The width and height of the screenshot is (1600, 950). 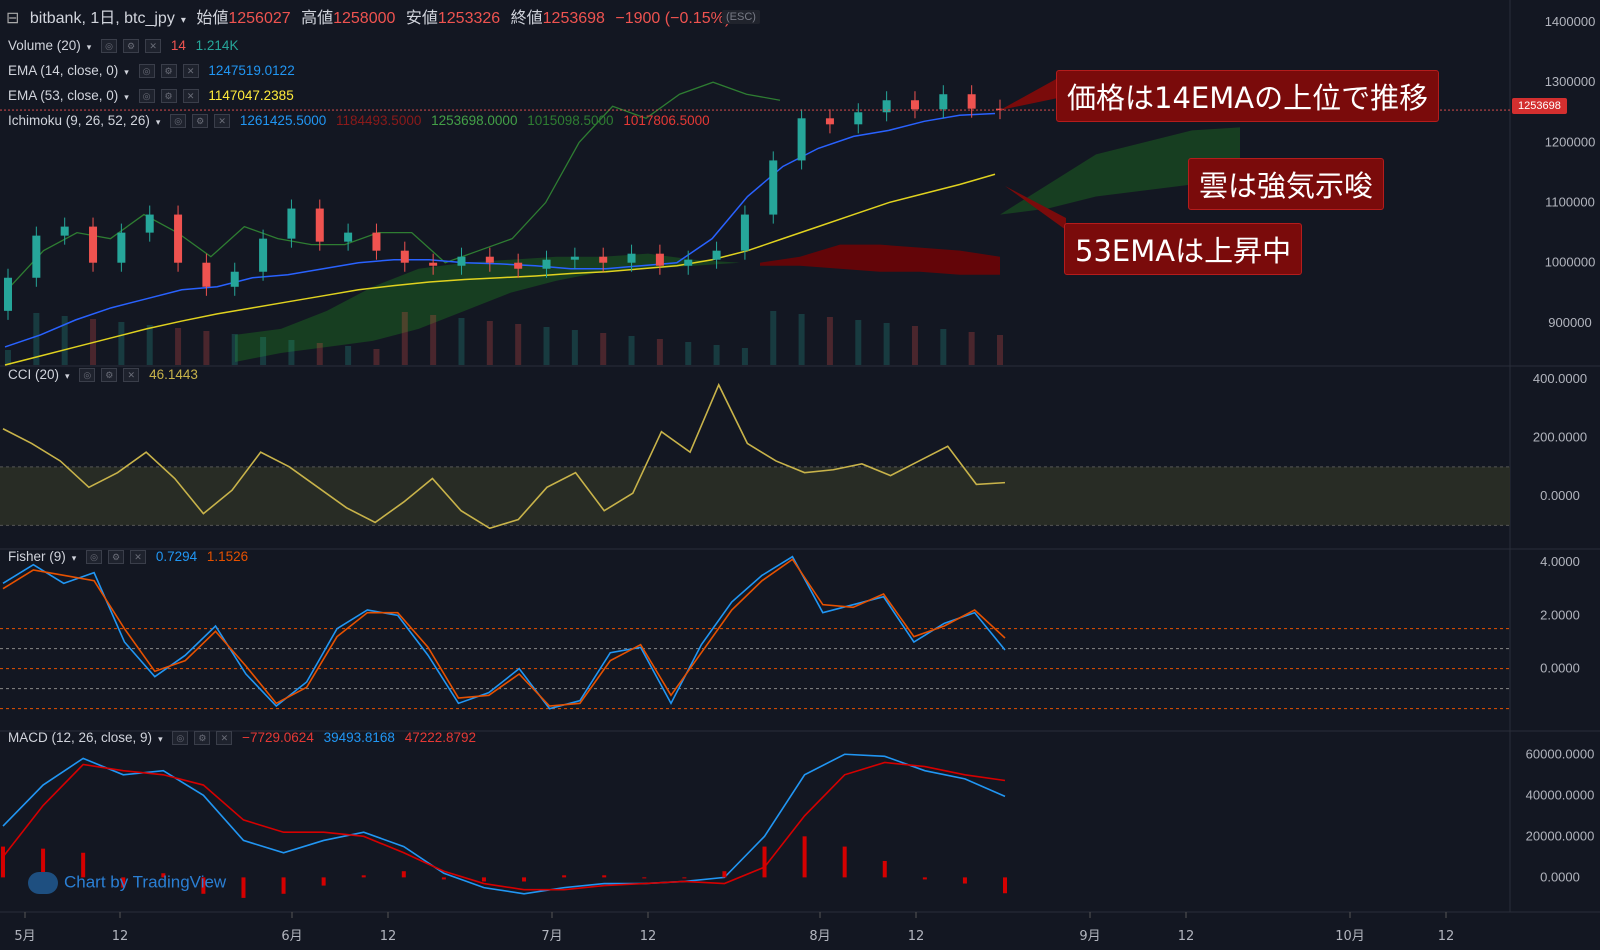 What do you see at coordinates (13, 18) in the screenshot?
I see `menu-icon: ⊟` at bounding box center [13, 18].